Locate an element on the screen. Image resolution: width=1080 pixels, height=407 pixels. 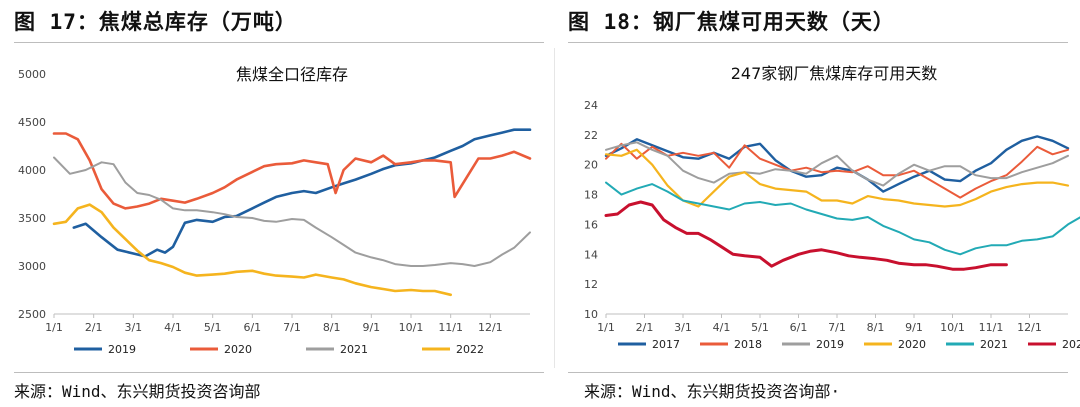
left-ytick-4500: 4500 is located at coordinates (32, 122).